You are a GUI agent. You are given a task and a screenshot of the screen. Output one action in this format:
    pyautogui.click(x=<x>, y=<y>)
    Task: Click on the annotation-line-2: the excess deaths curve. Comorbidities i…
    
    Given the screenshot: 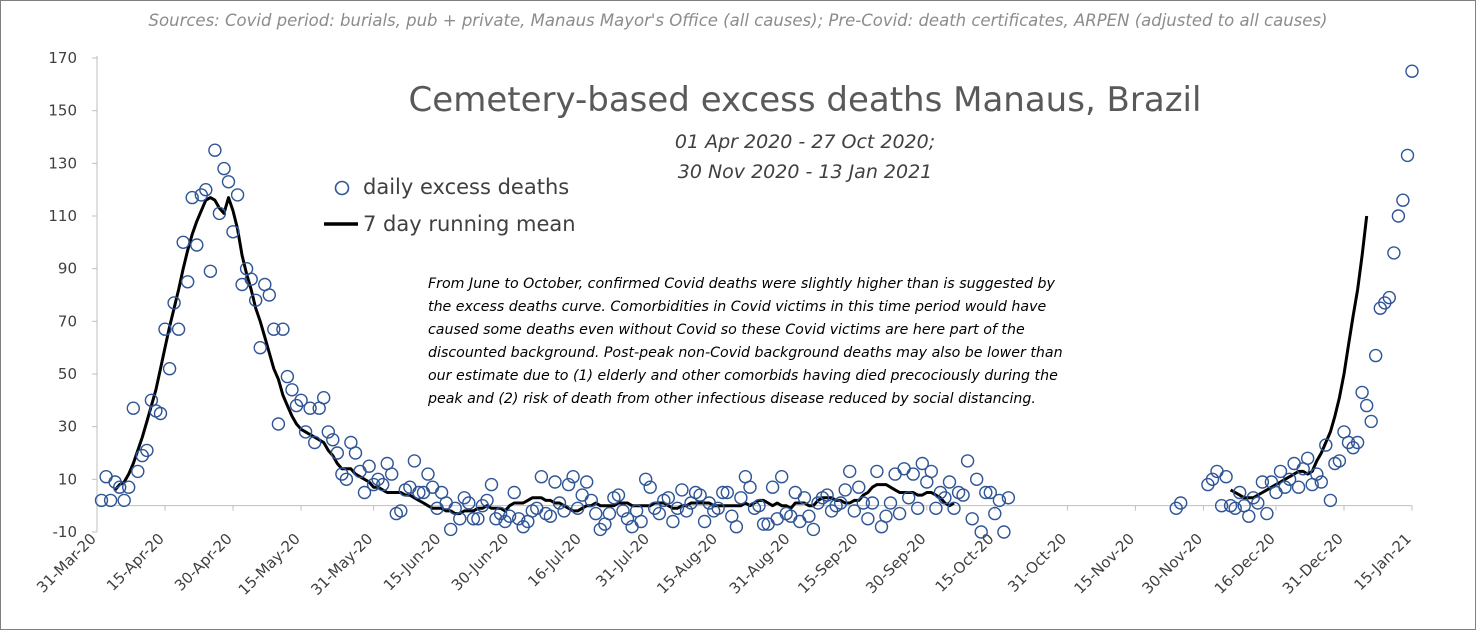 What is the action you would take?
    pyautogui.click(x=737, y=307)
    